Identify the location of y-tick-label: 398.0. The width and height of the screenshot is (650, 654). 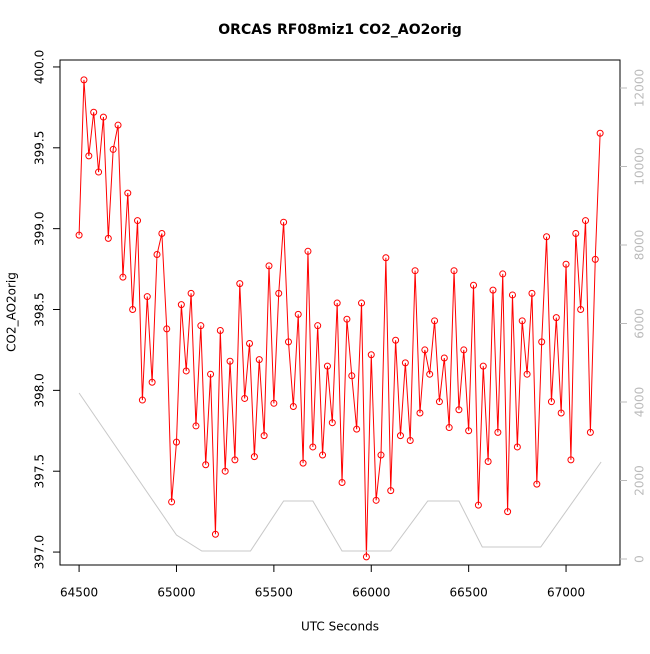
(40, 390).